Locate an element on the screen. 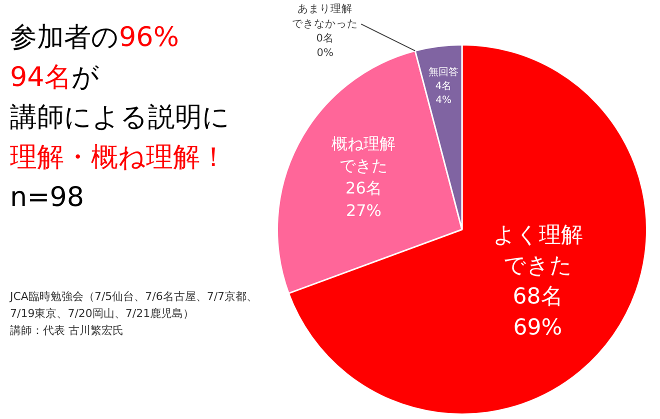  data-label: 68名 69% is located at coordinates (537, 312).